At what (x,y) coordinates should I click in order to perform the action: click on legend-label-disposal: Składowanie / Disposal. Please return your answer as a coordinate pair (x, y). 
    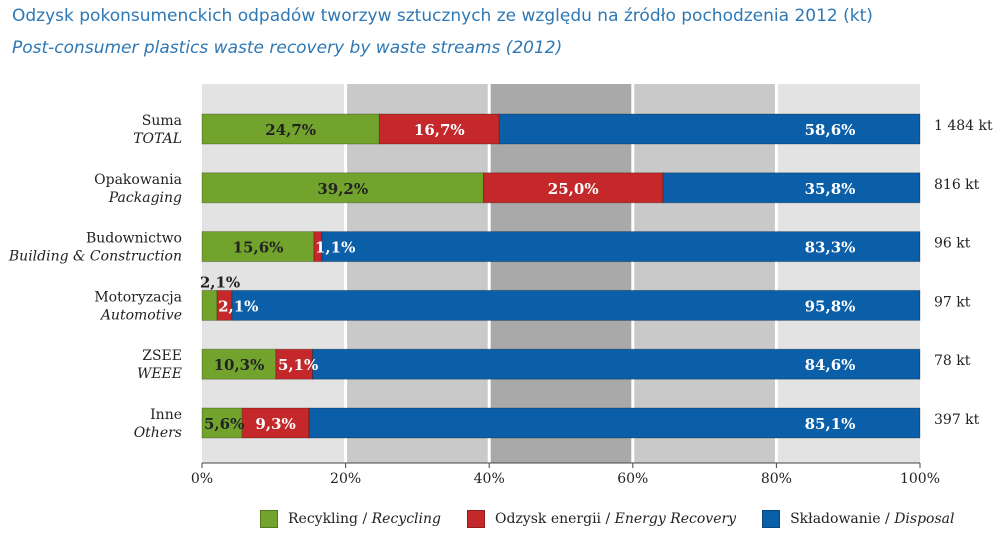
    Looking at the image, I should click on (872, 519).